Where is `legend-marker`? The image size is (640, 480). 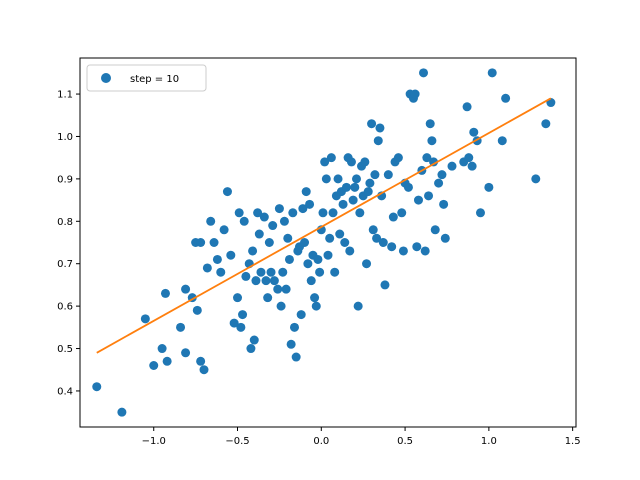
legend-marker is located at coordinates (106, 78).